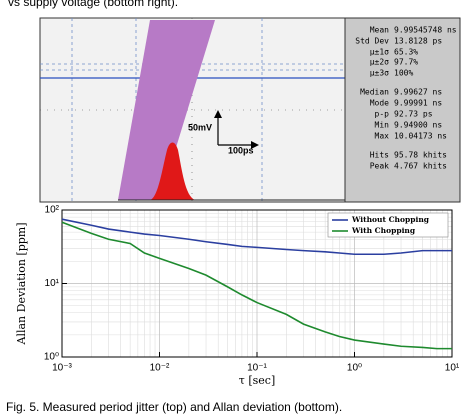 The height and width of the screenshot is (419, 474). Describe the element at coordinates (379, 52) in the screenshot. I see `stat-label: µ±1σ` at that location.